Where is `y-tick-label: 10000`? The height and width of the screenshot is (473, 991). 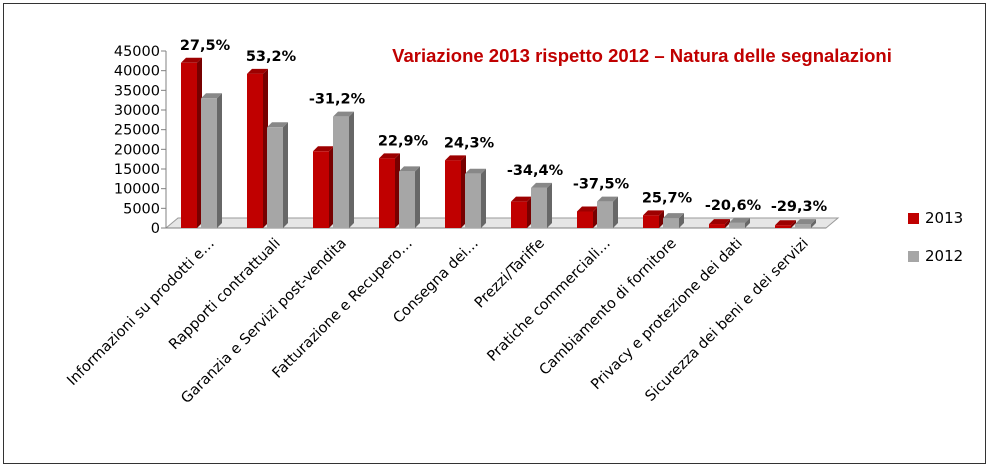
y-tick-label: 10000 is located at coordinates (137, 190).